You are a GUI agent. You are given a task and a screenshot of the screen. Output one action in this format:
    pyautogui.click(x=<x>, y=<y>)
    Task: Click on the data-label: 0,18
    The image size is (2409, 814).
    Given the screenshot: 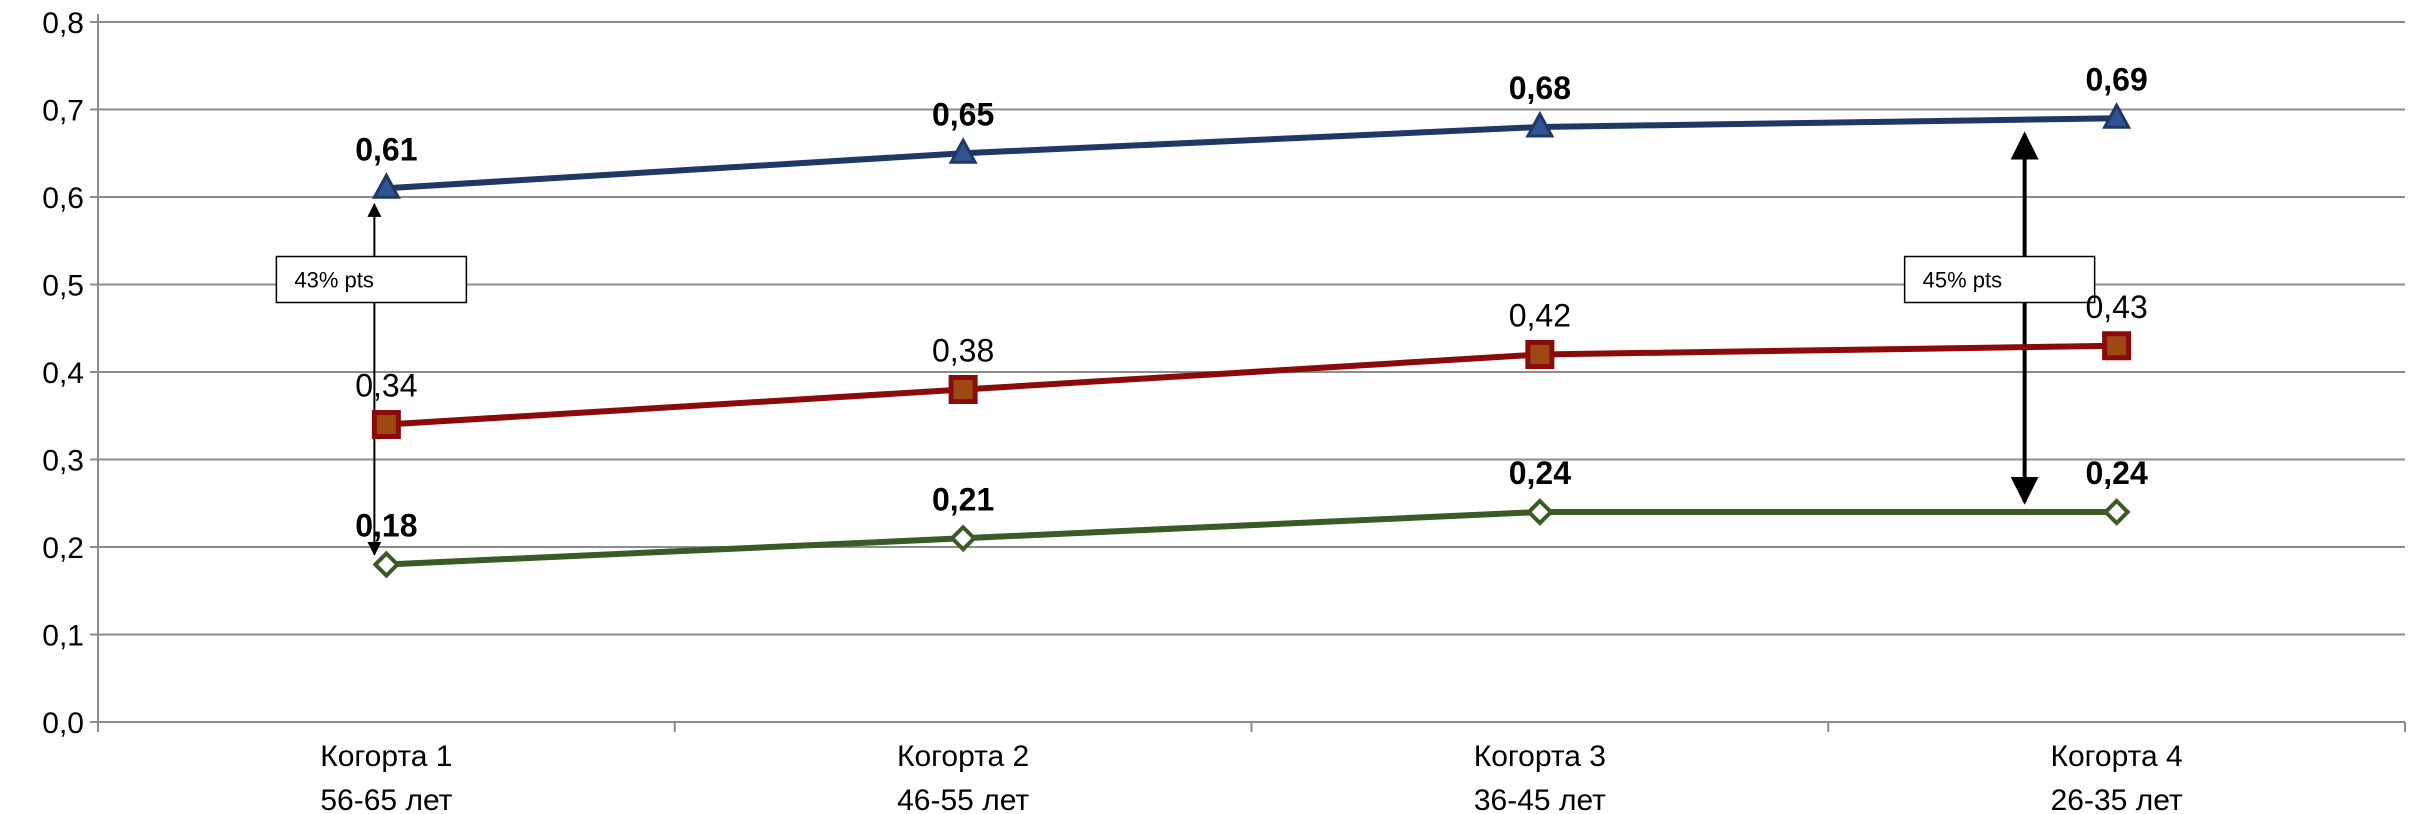 What is the action you would take?
    pyautogui.click(x=386, y=526)
    